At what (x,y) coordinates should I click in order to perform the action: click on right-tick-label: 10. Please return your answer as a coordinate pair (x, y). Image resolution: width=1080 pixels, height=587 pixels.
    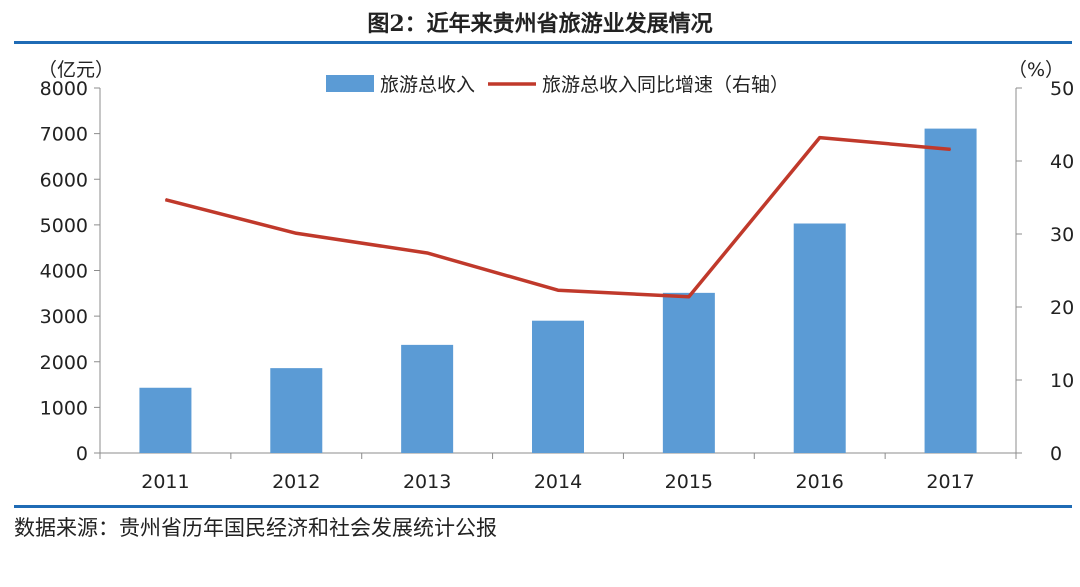
    Looking at the image, I should click on (1062, 381).